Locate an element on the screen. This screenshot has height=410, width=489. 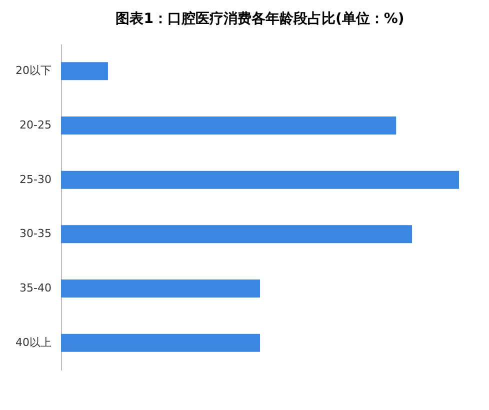
chart-title: 图表1：口腔医疗消费各年龄段占比(单位：%) is located at coordinates (260, 18).